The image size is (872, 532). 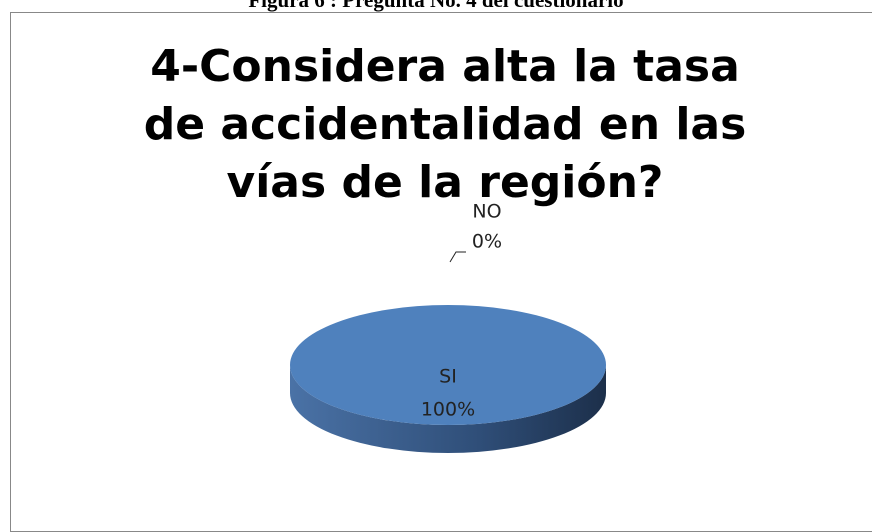 I want to click on slice-value-label: 100%, so click(x=448, y=410).